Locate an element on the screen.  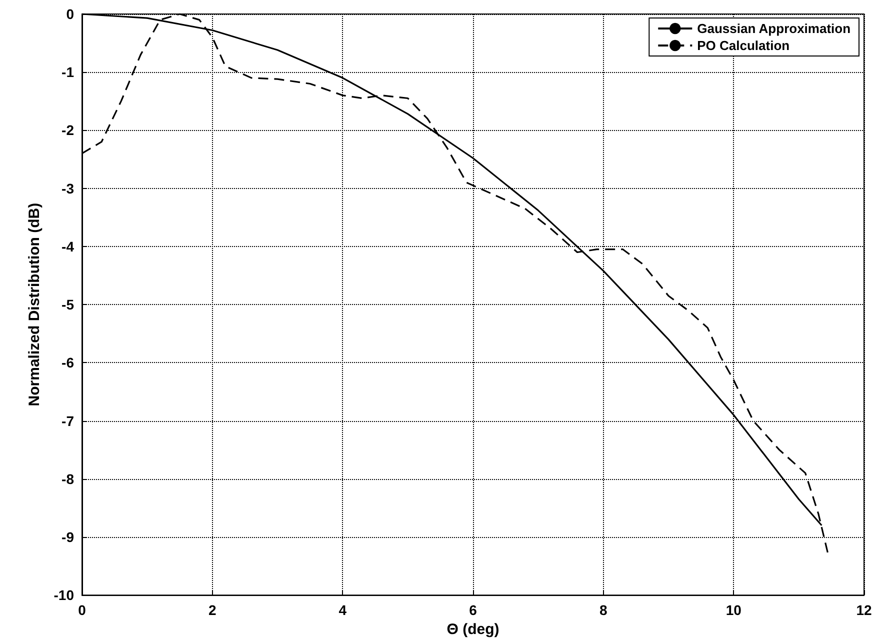
y-tick-label: -8 is located at coordinates (68, 478).